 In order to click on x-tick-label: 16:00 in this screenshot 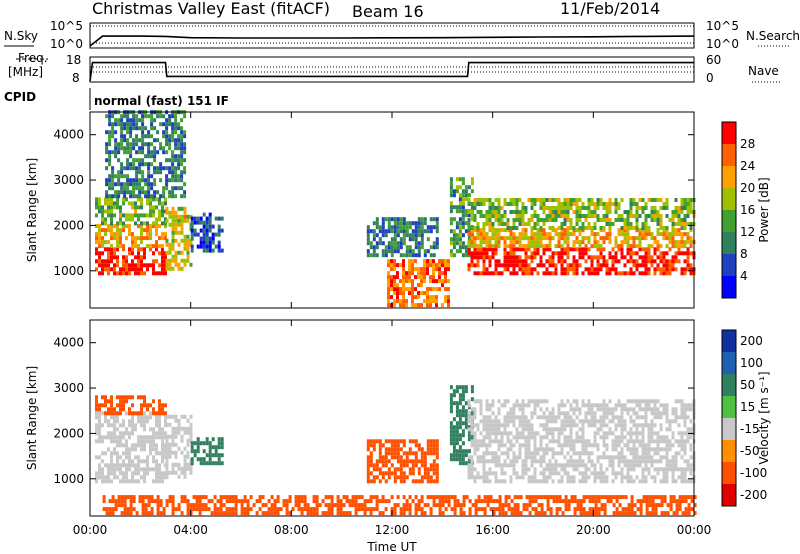, I will do `click(492, 530)`.